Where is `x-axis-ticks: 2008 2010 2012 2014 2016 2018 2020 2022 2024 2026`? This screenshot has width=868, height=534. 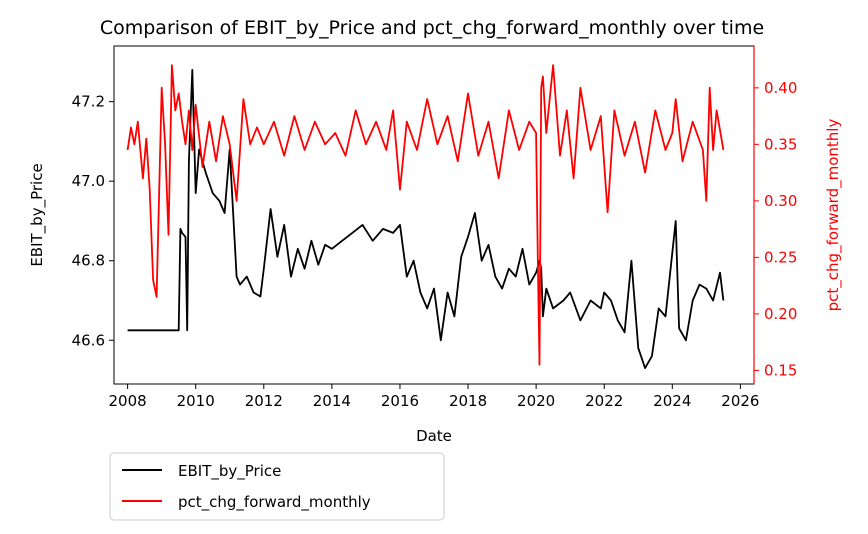
x-axis-ticks: 2008 2010 2012 2014 2016 2018 2020 2022 2024 2026 is located at coordinates (434, 397).